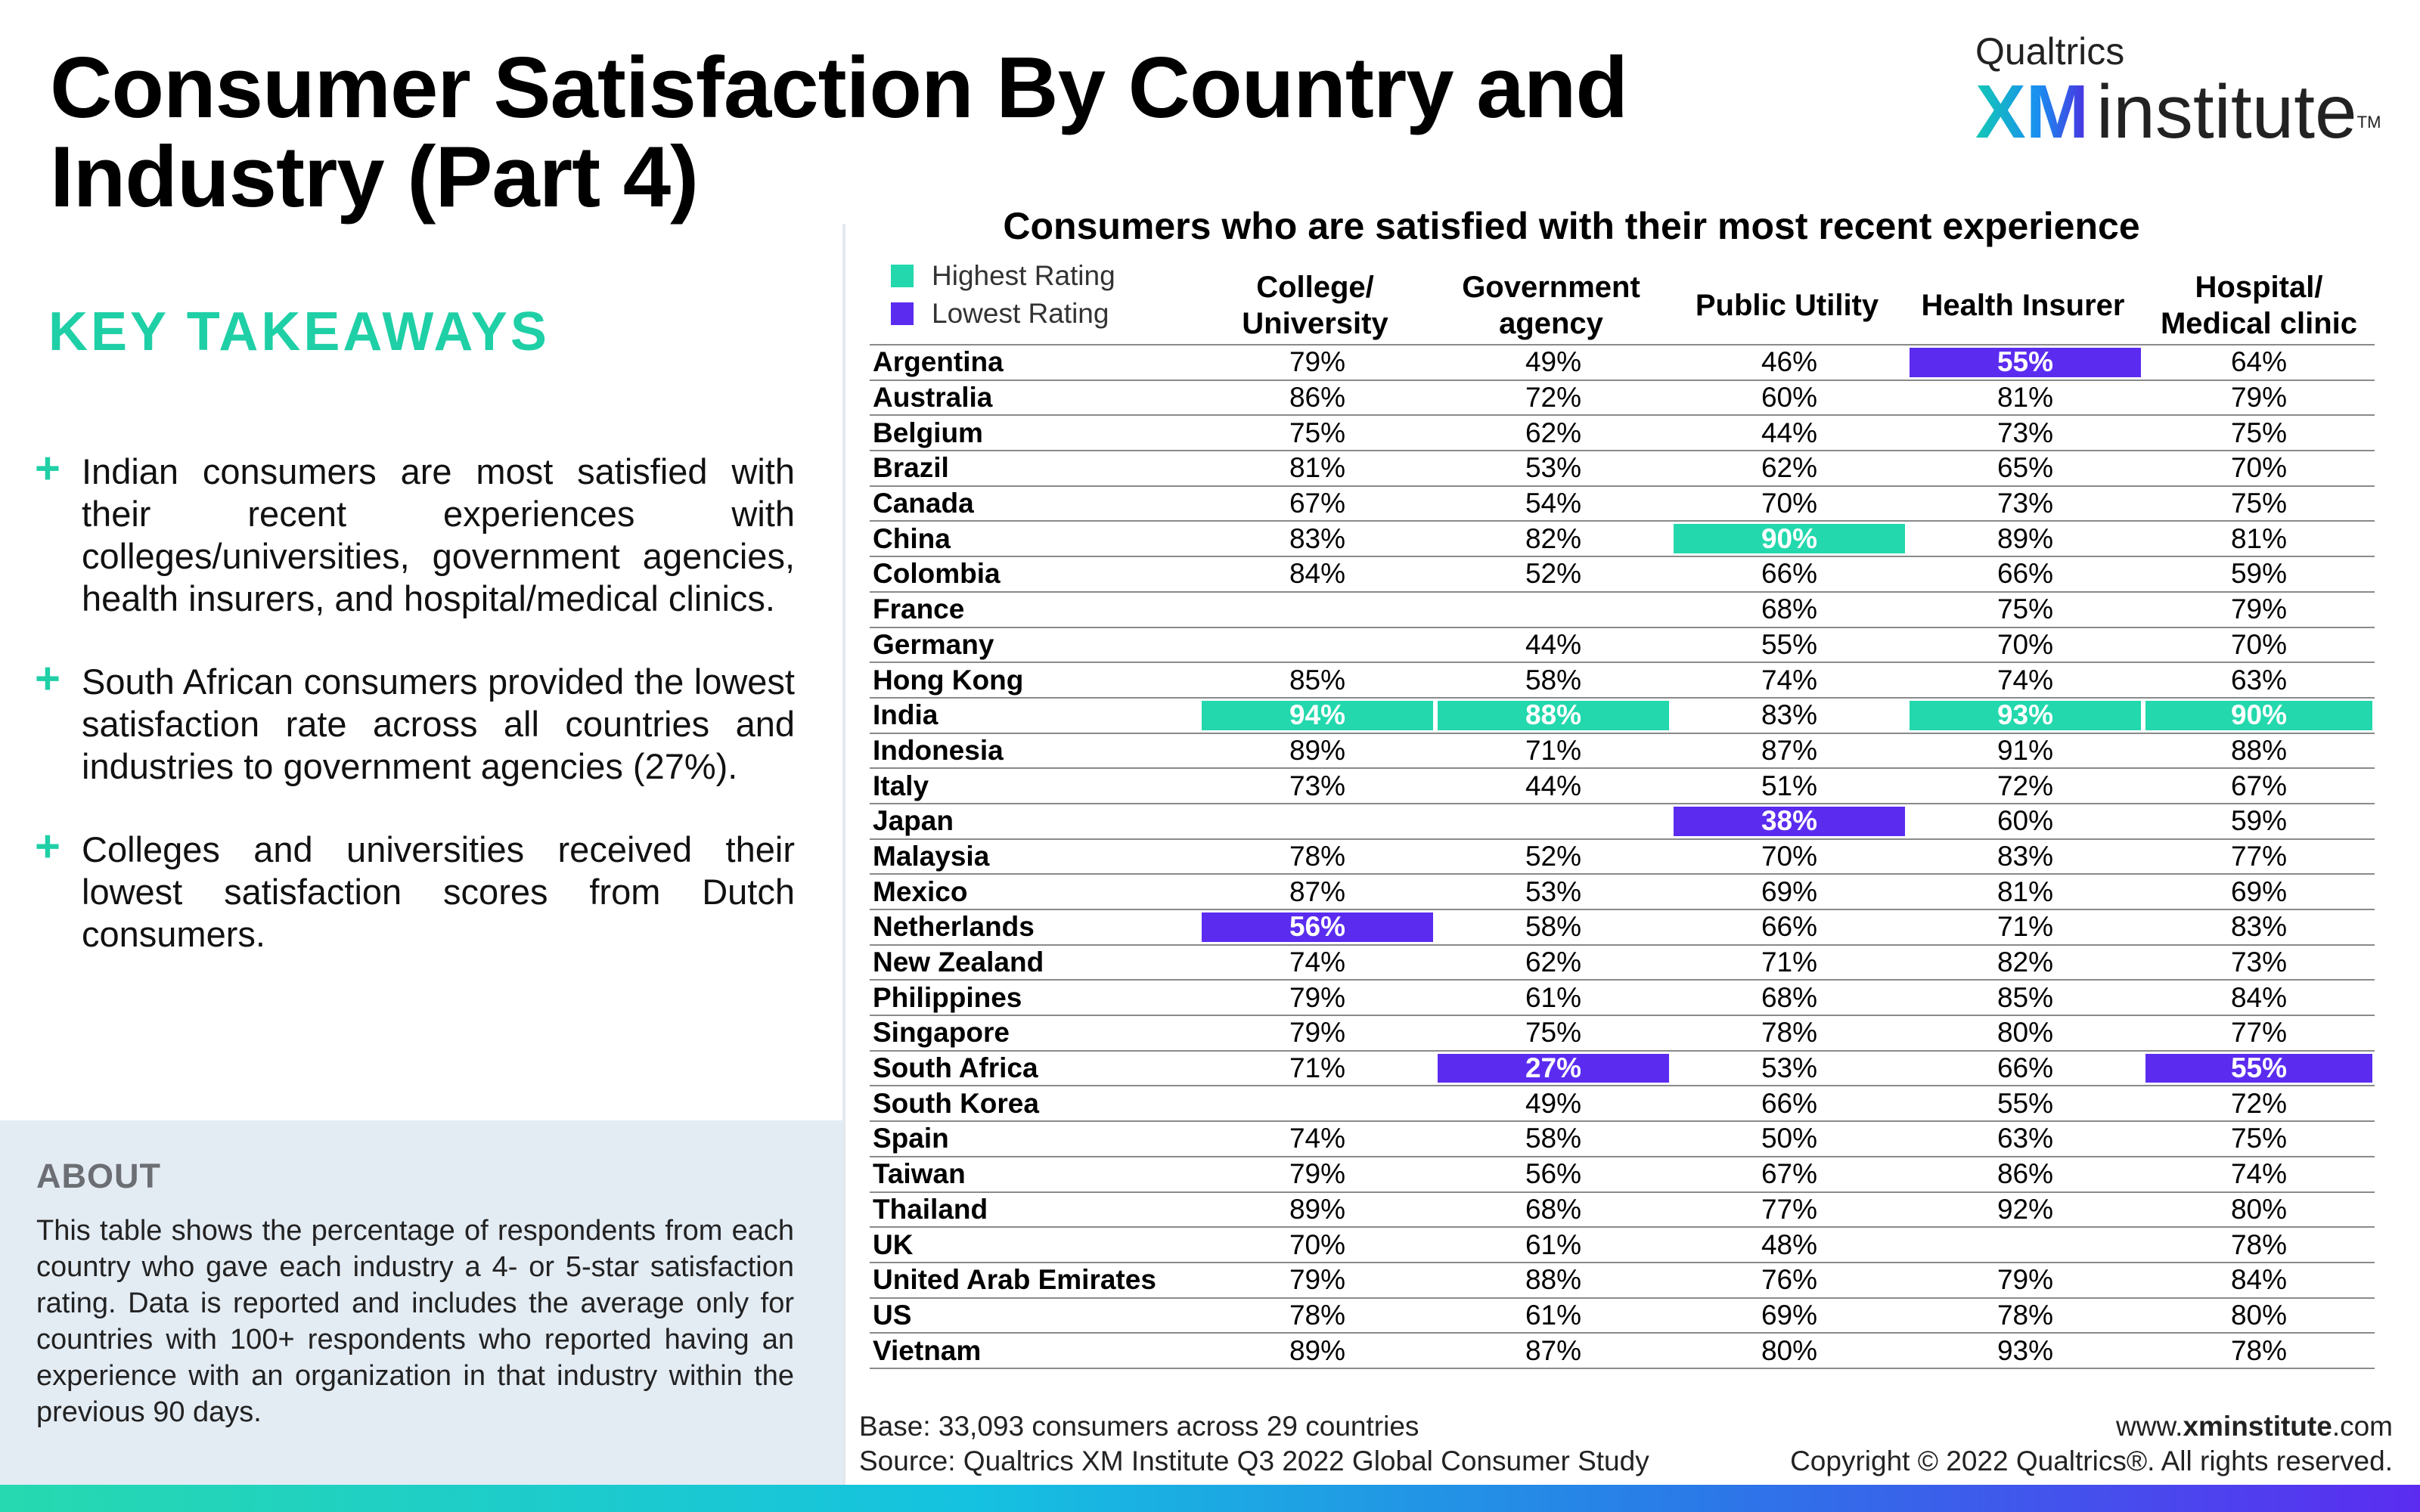 This screenshot has height=1512, width=2420. Describe the element at coordinates (1622, 751) in the screenshot. I see `table-row: Indonesia 89% 71% 87% 91% 88%` at that location.